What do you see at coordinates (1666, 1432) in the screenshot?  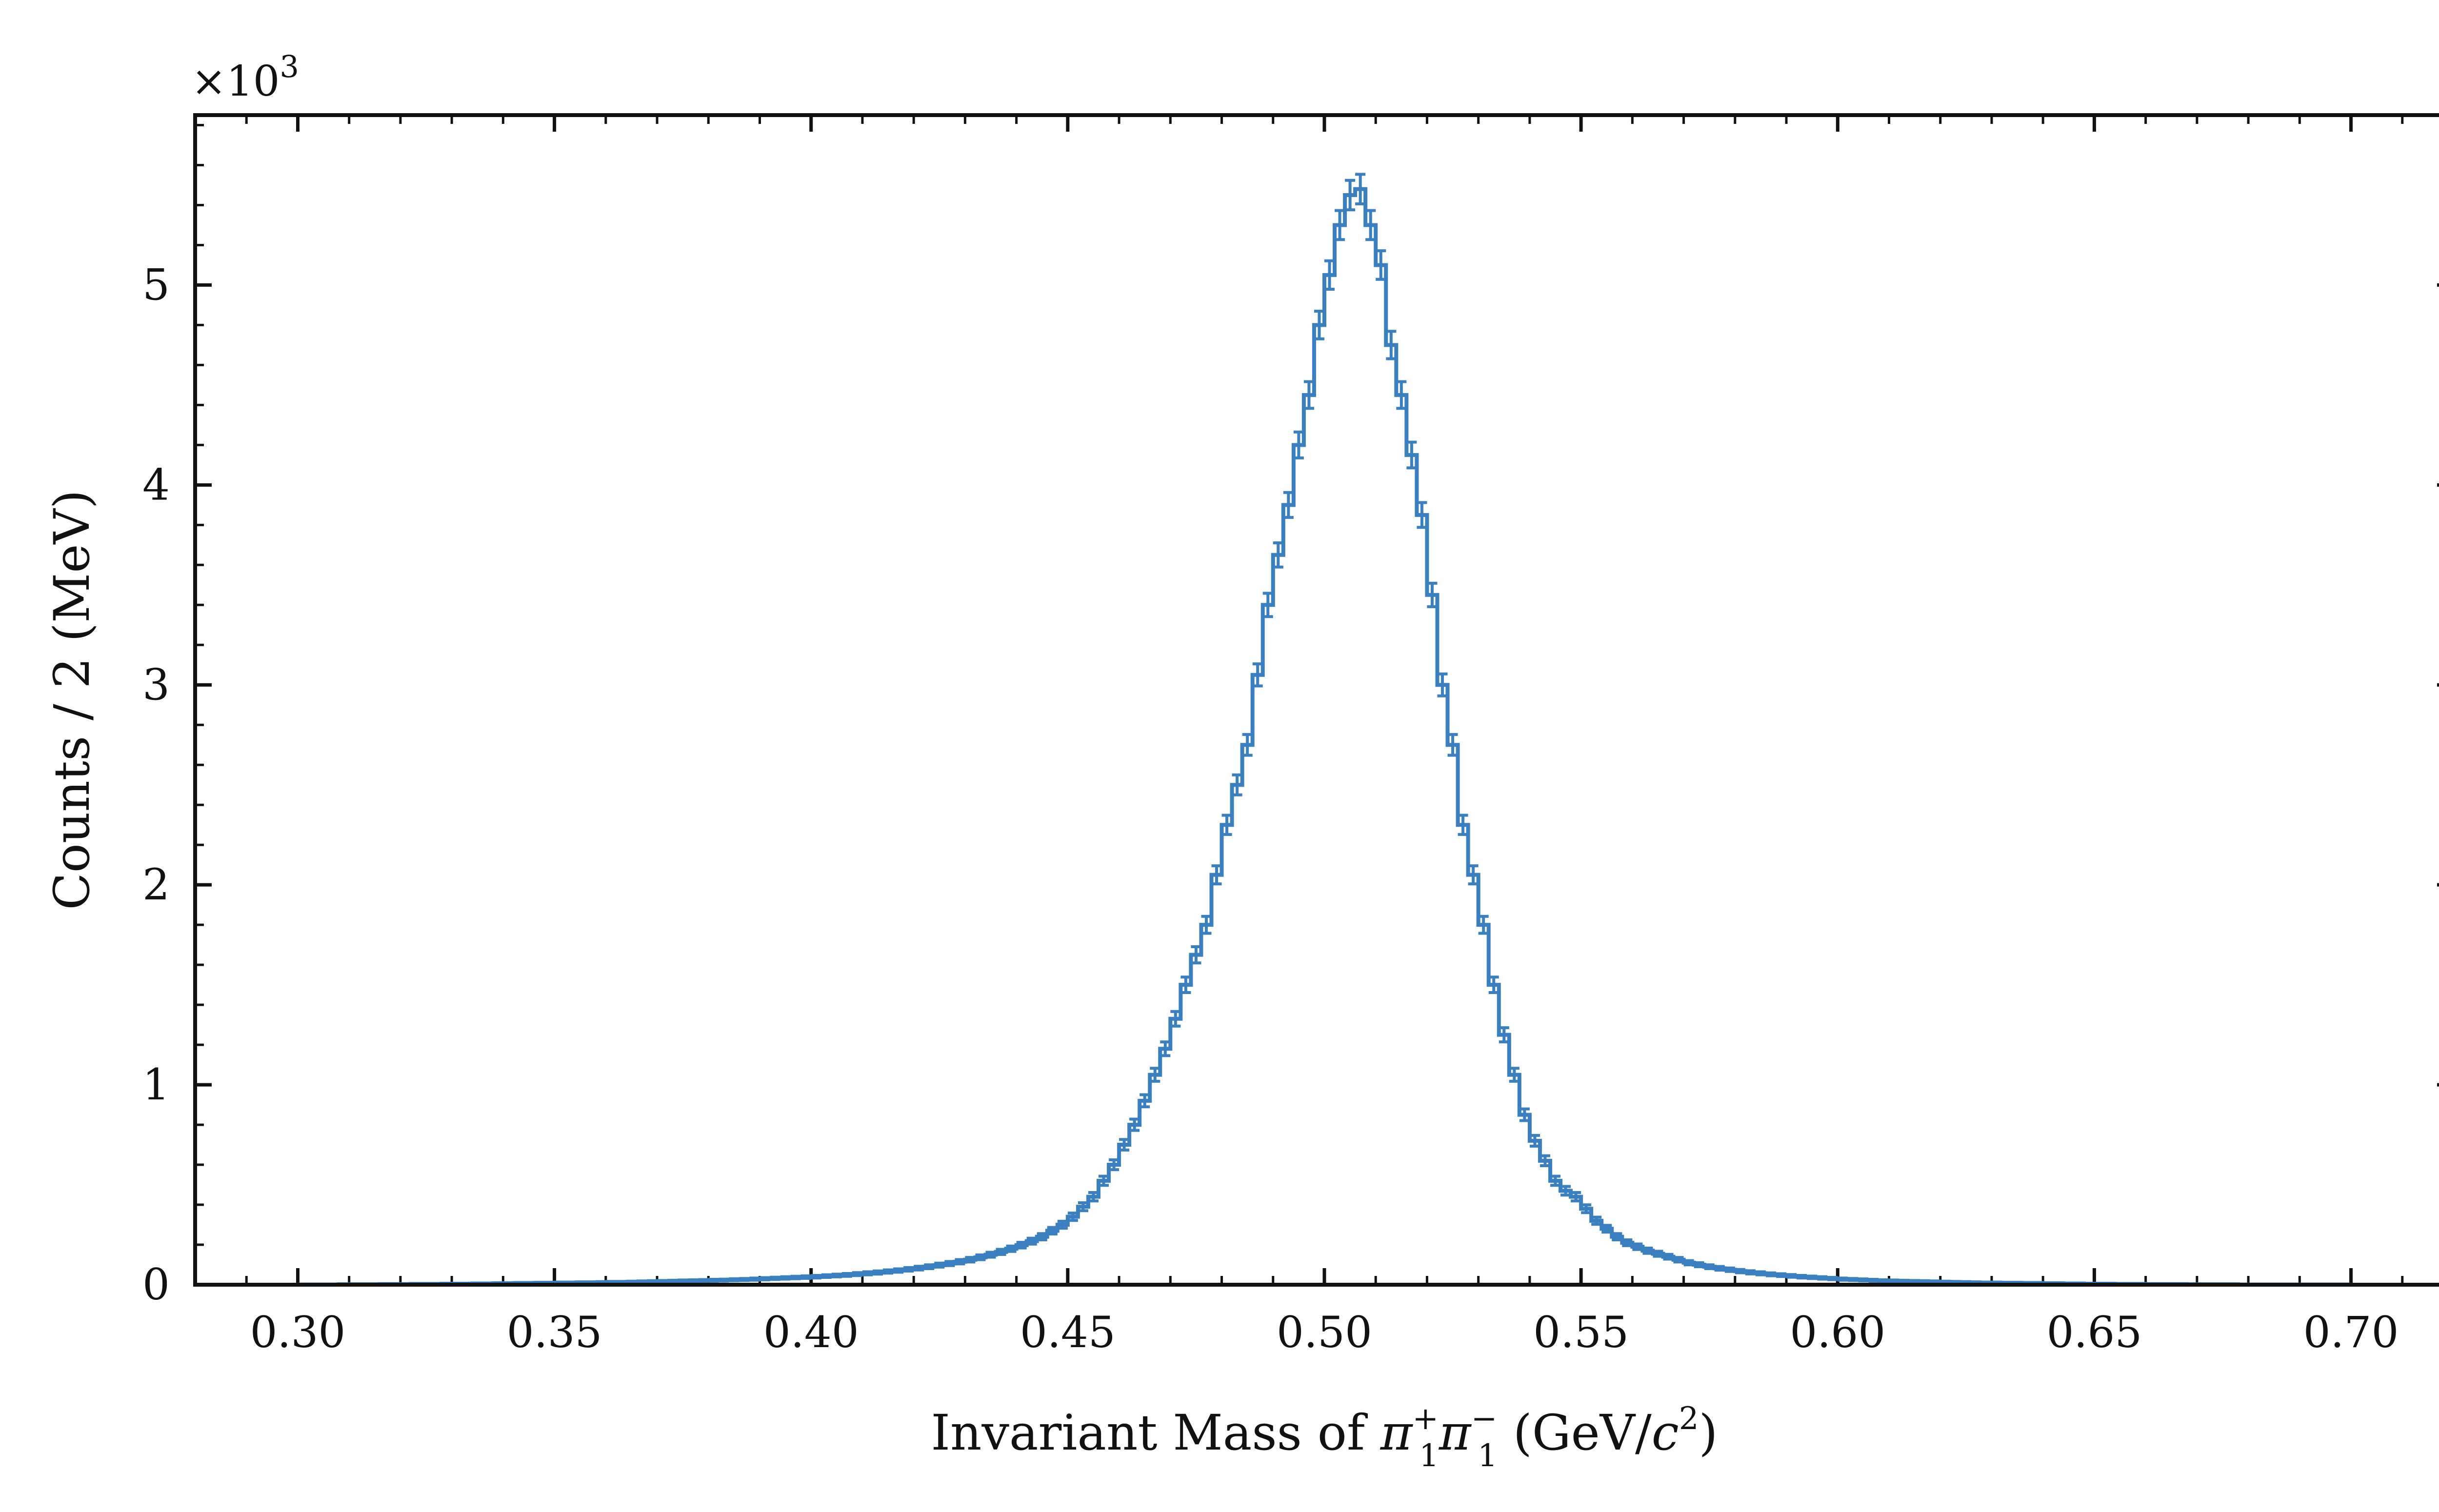 I see `speed-of-light-symbol: c` at bounding box center [1666, 1432].